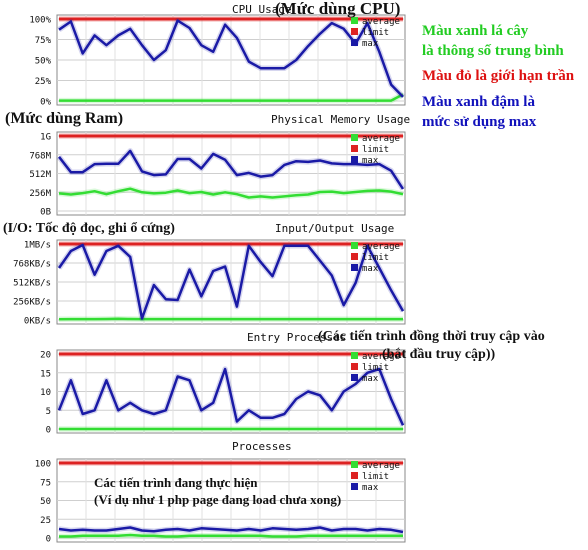 Image resolution: width=588 pixels, height=550 pixels. Describe the element at coordinates (40, 156) in the screenshot. I see `y-tick-label: 768M` at that location.